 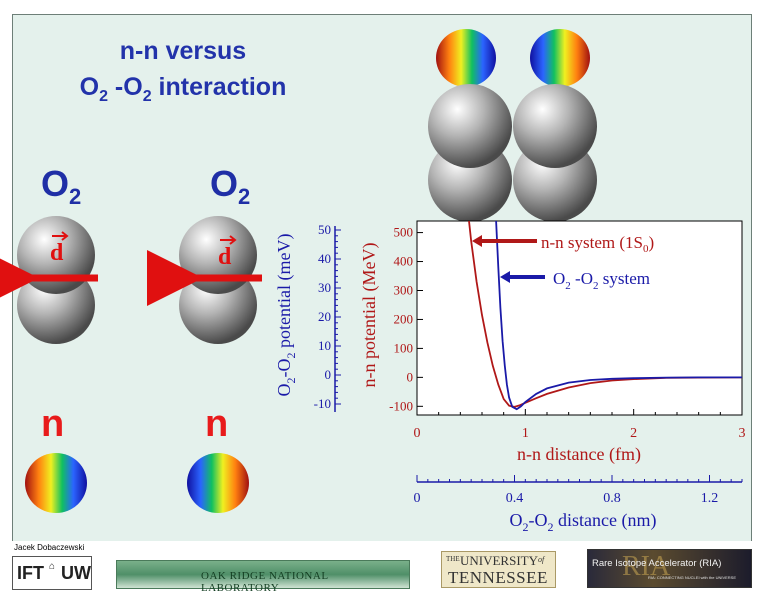 I want to click on x2-tick-label: 0, so click(x=417, y=498).